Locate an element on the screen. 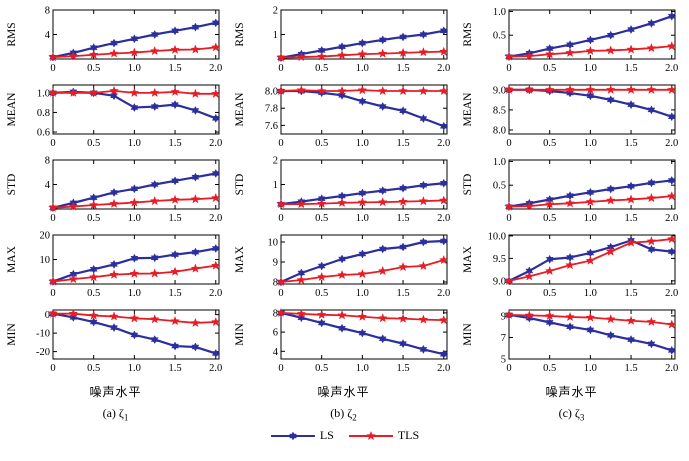  svg-text: -10 is located at coordinates (43, 334).